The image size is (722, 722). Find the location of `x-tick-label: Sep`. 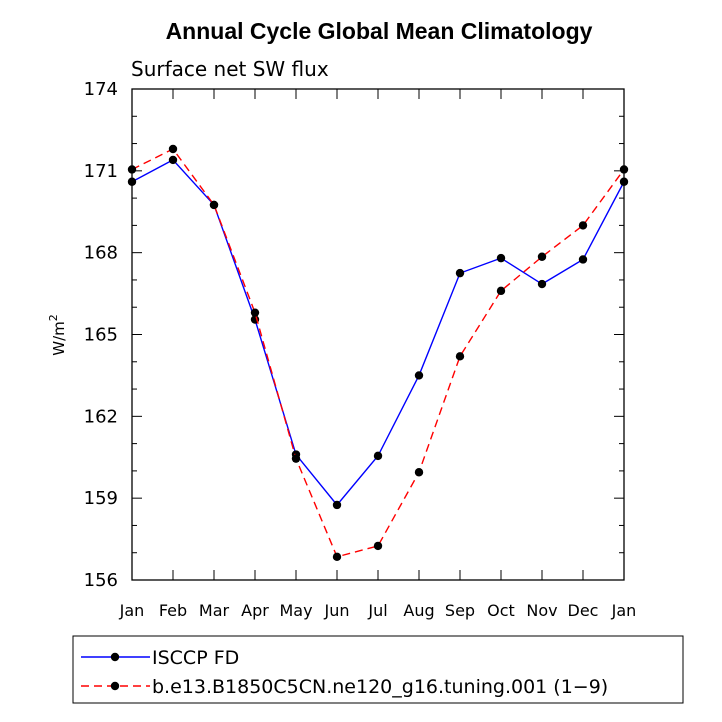

x-tick-label: Sep is located at coordinates (460, 610).